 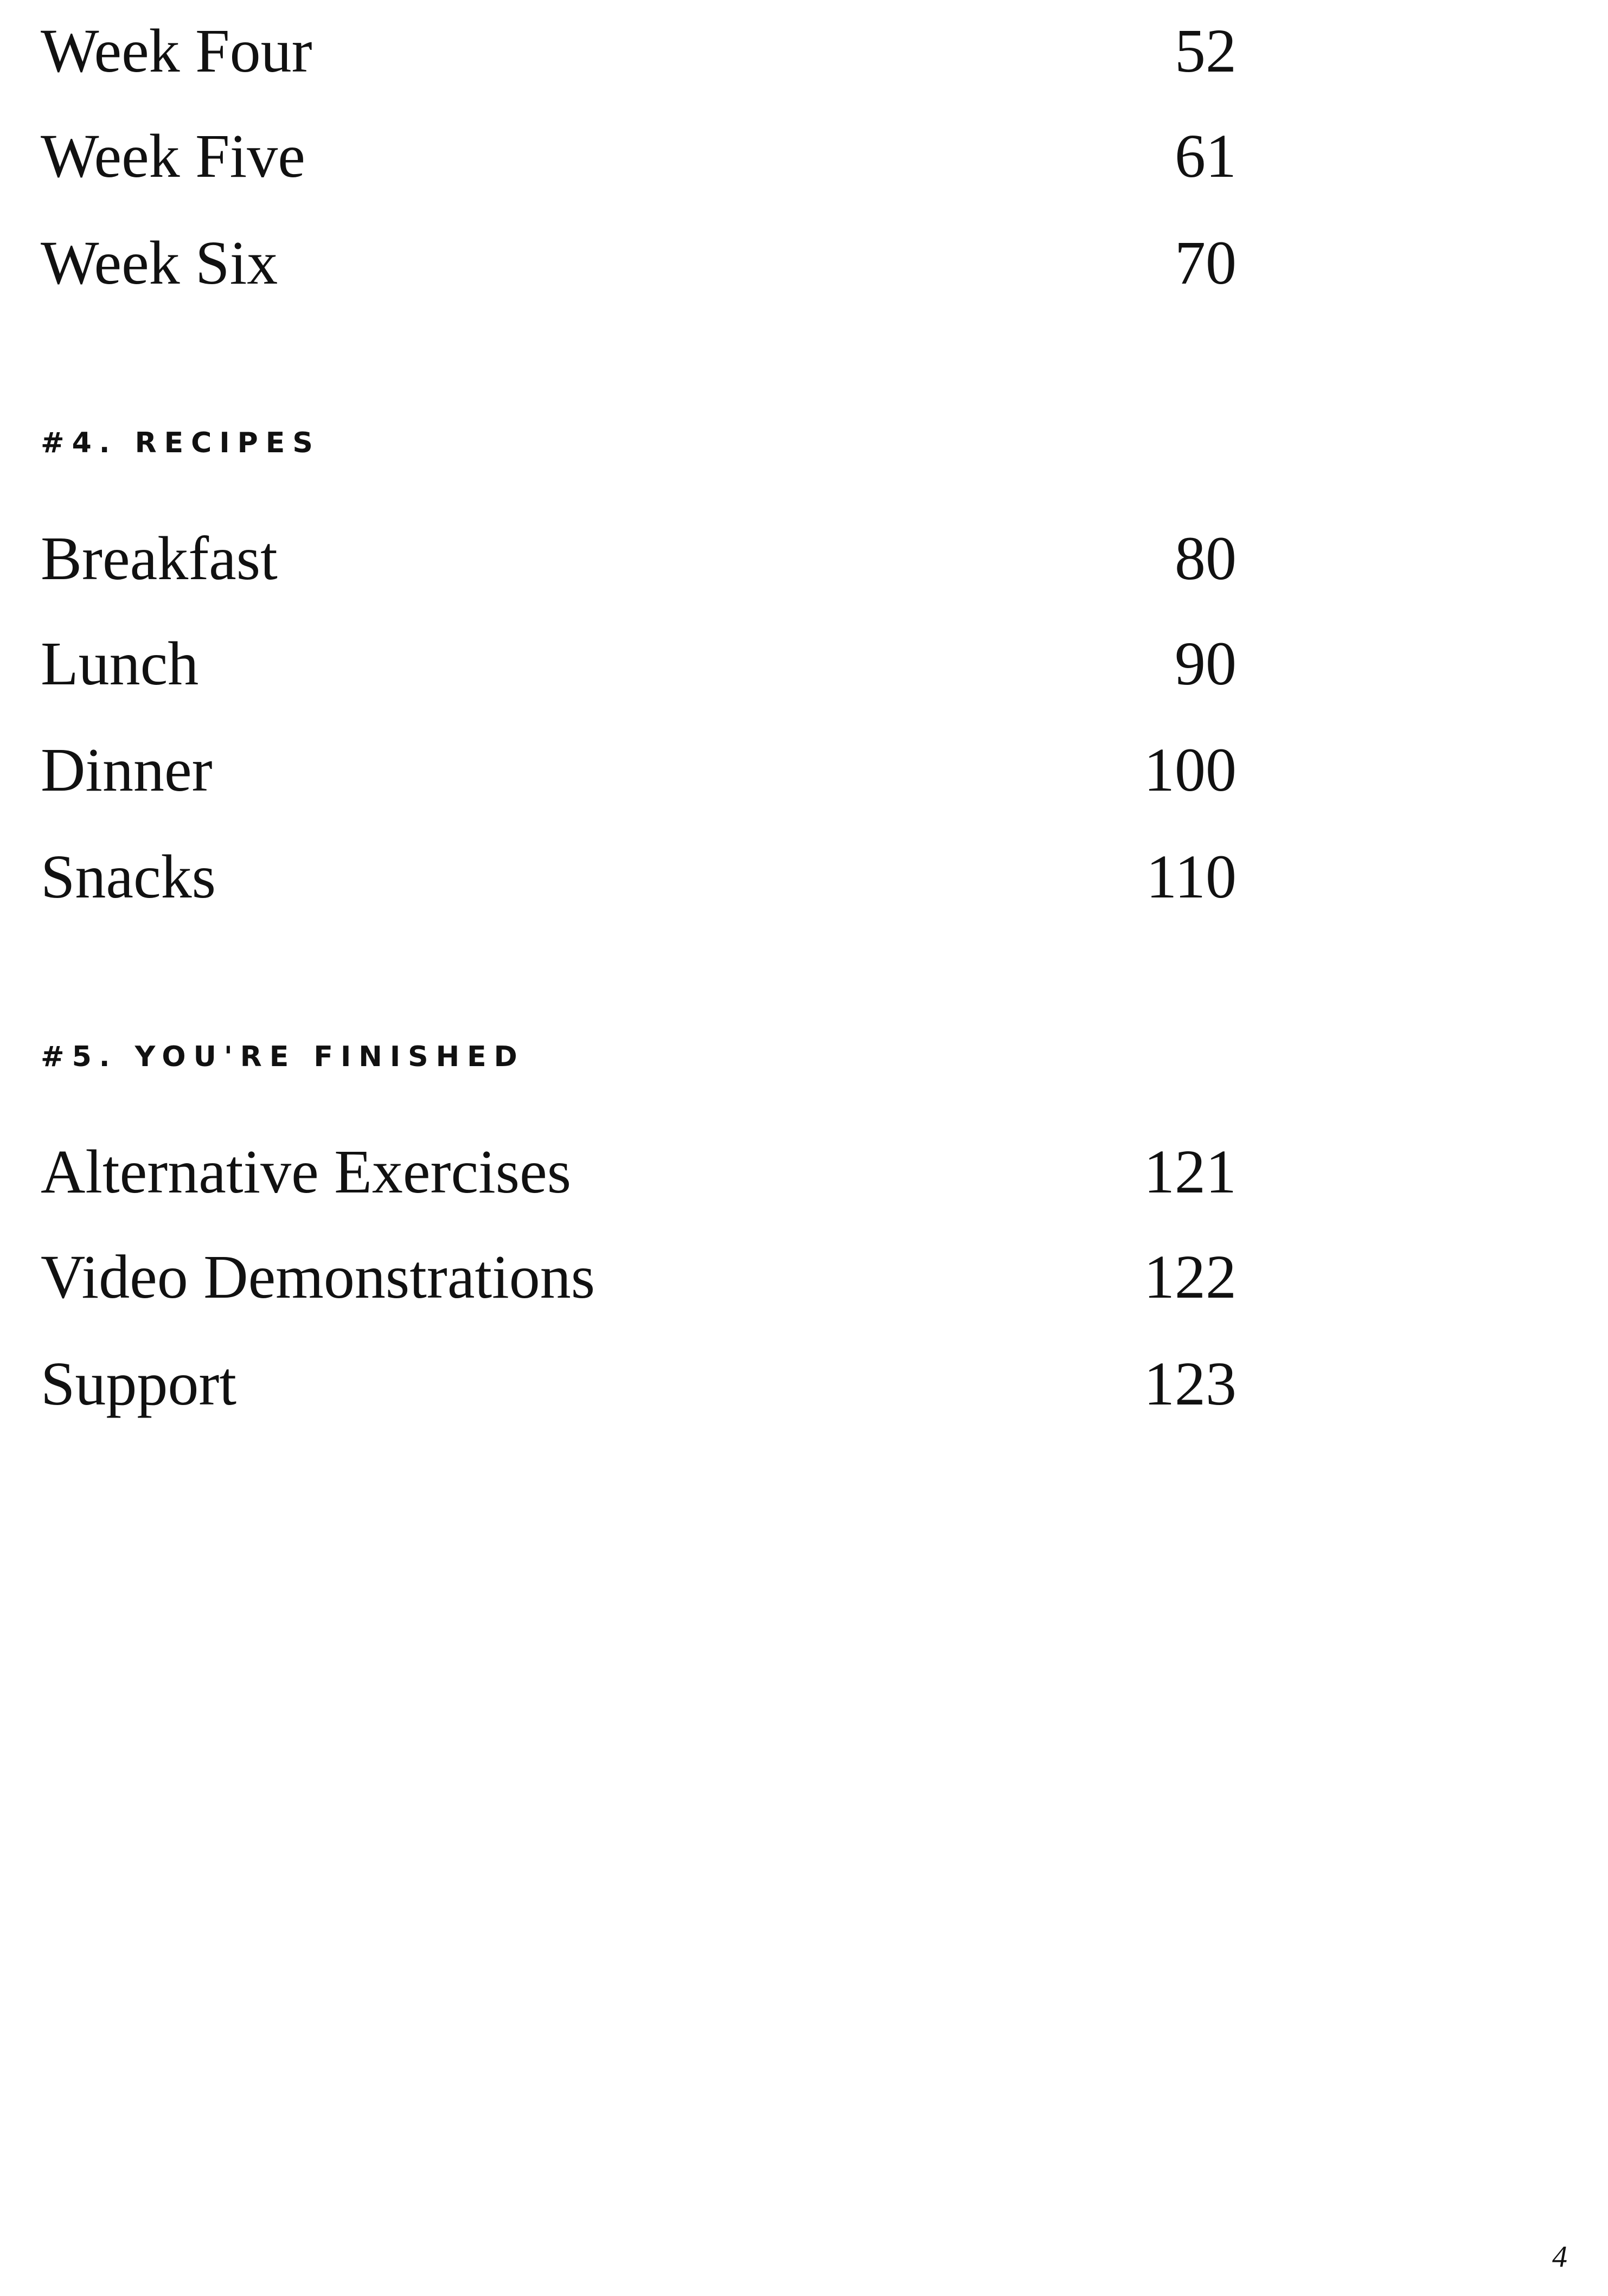 I want to click on toc-entry-page: 100, so click(x=1190, y=769).